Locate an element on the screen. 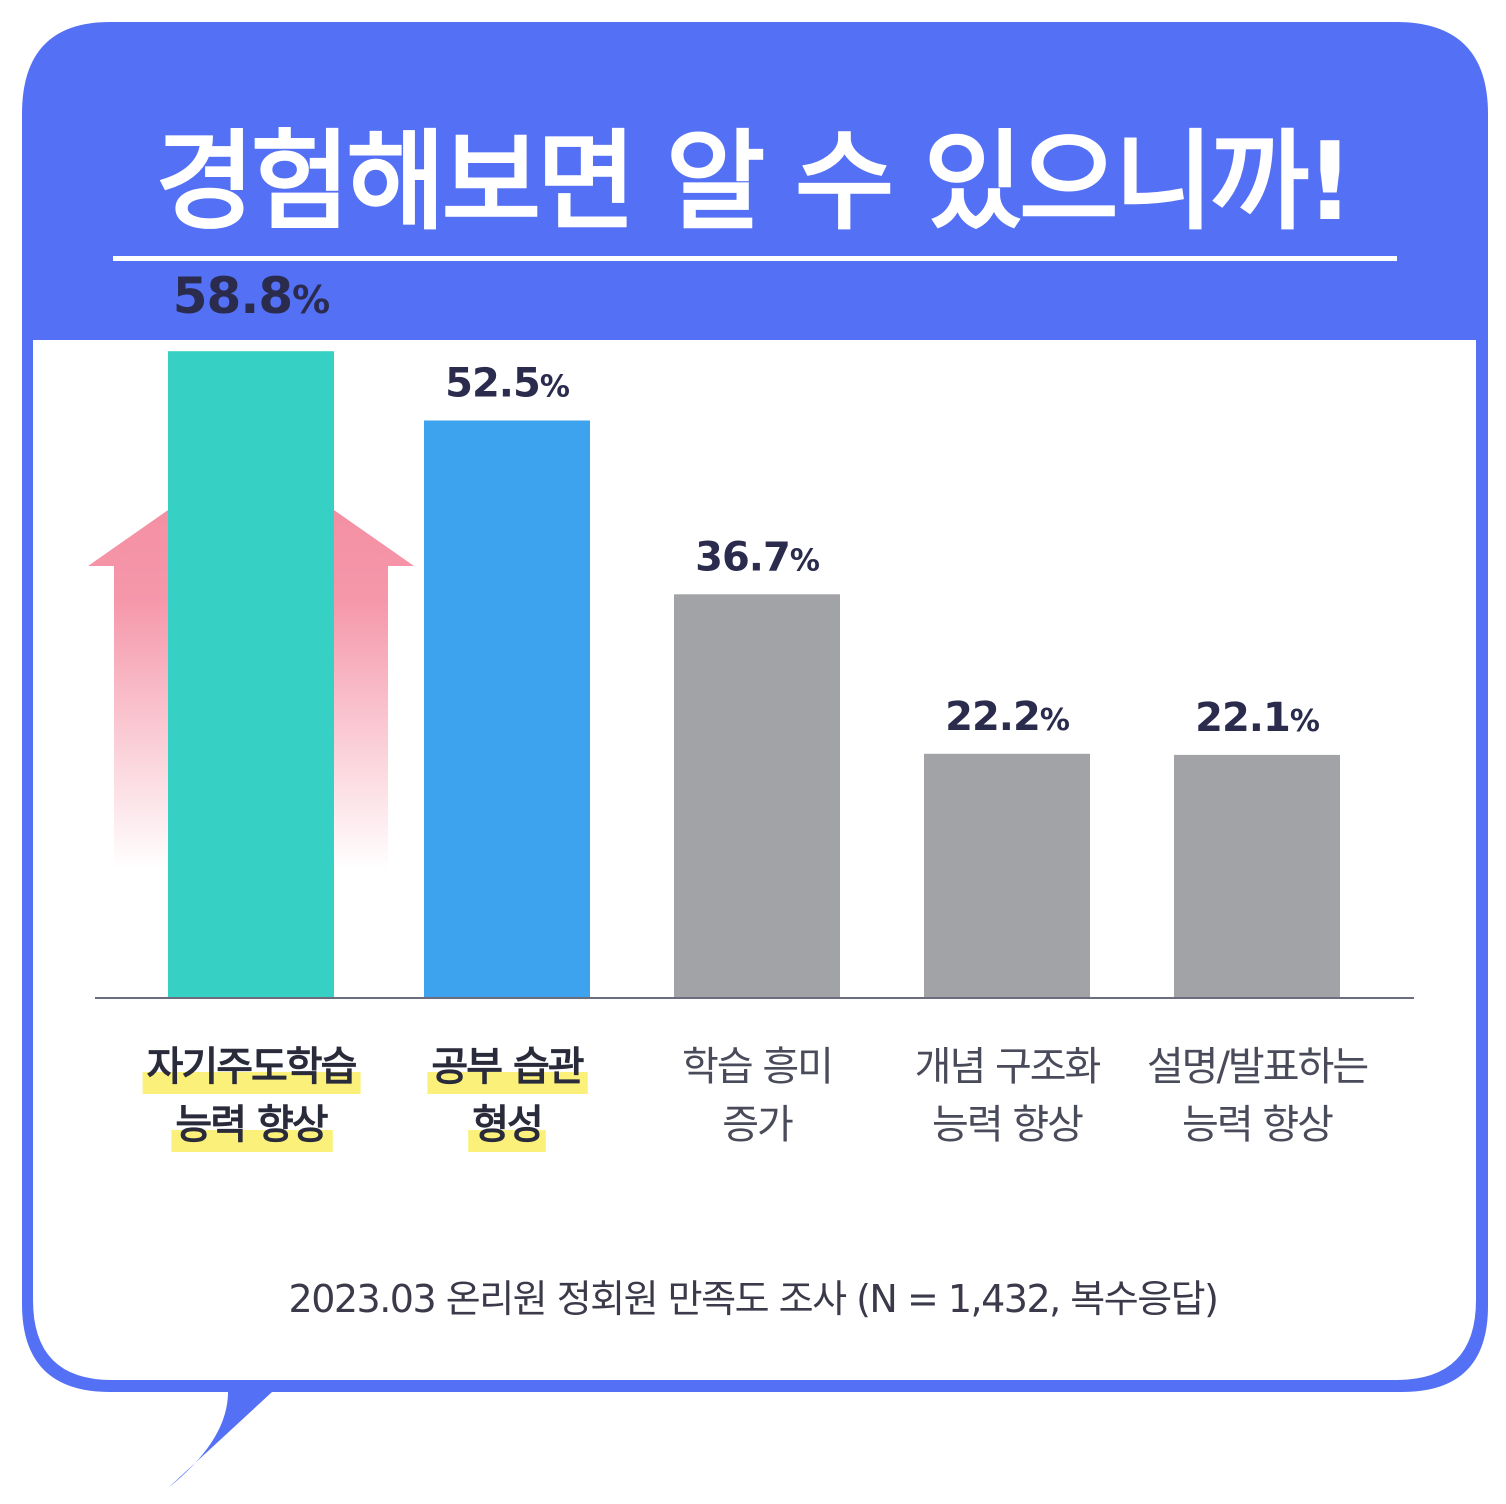 This screenshot has width=1506, height=1504. value-label-1: 58.8% is located at coordinates (251, 296).